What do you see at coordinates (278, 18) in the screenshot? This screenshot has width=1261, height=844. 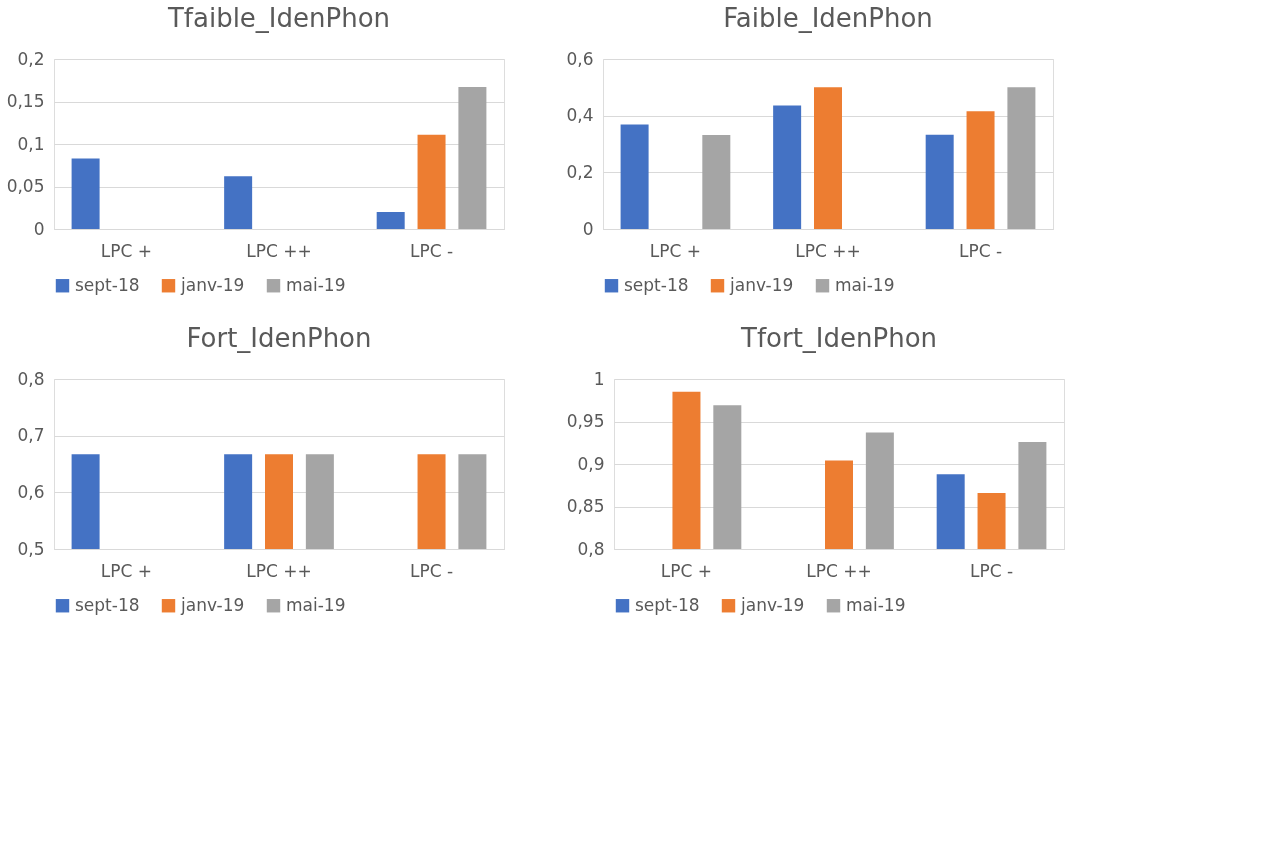 I see `chart-title: Tfaible_IdenPhon` at bounding box center [278, 18].